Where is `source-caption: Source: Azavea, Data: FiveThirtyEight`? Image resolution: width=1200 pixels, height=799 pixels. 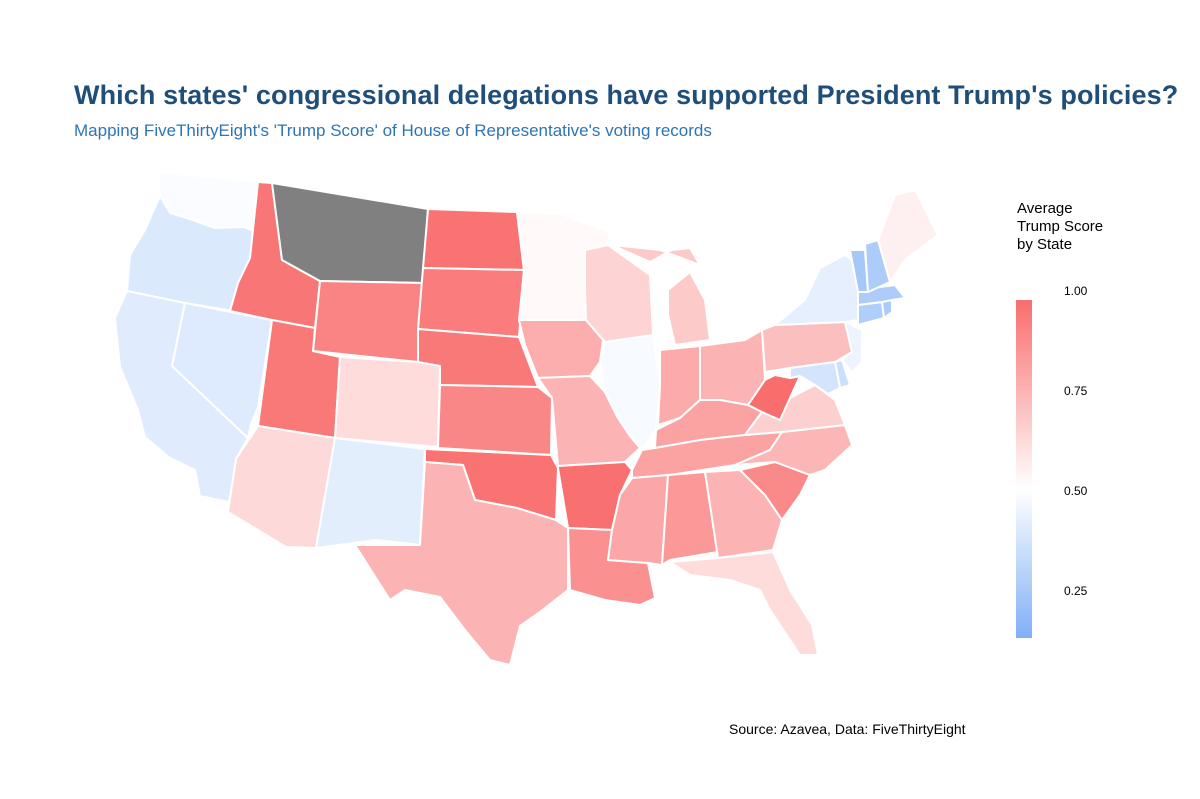
source-caption: Source: Azavea, Data: FiveThirtyEight is located at coordinates (847, 729).